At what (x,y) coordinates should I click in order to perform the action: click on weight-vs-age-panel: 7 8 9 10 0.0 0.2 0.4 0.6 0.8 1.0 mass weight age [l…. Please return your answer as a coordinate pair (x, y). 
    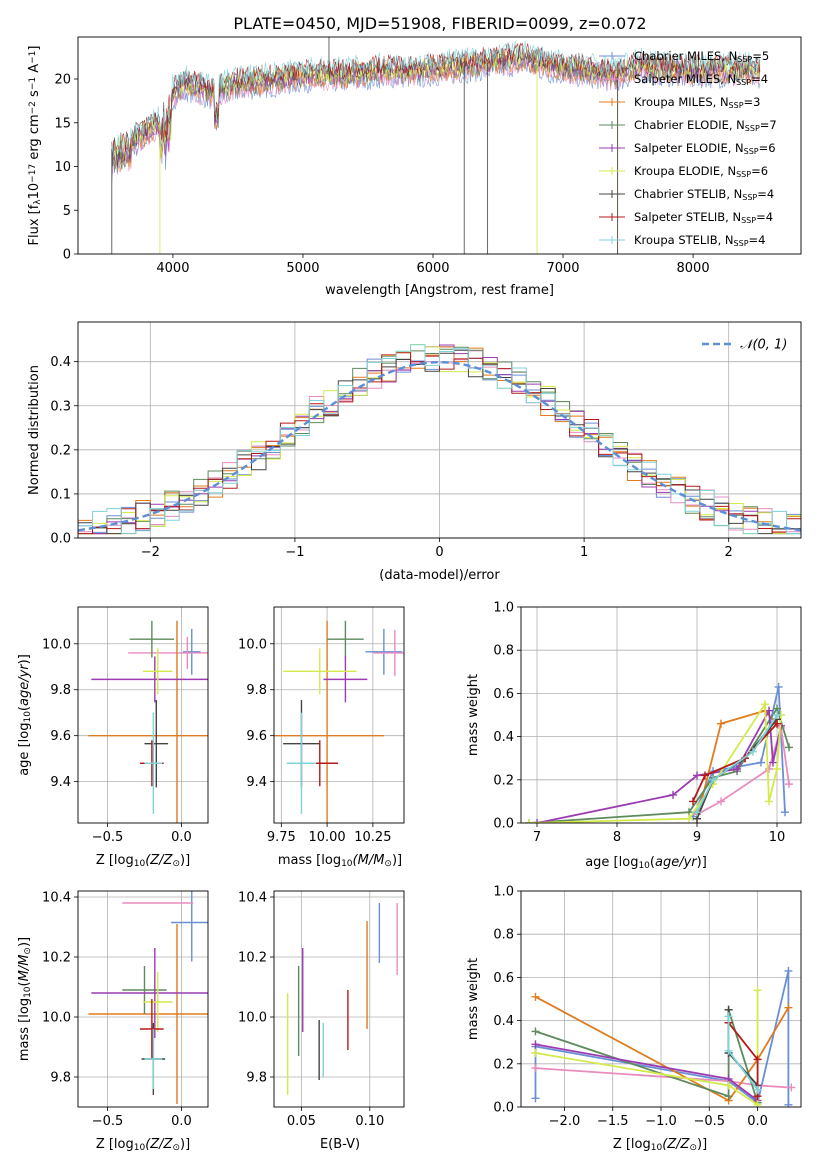
    Looking at the image, I should click on (634, 736).